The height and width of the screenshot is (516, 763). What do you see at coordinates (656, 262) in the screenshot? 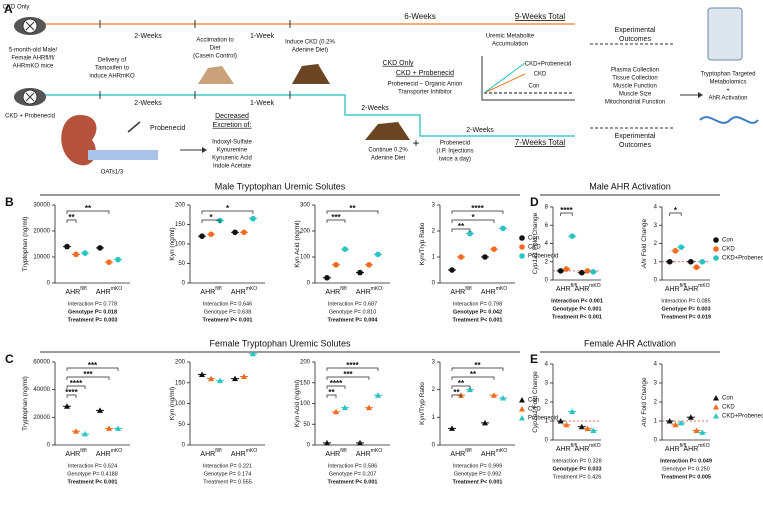
I see `y-tick-label: 1` at bounding box center [656, 262].